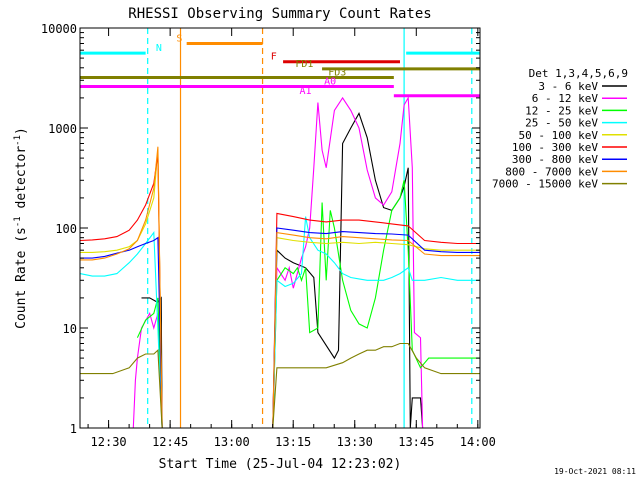  I want to click on mode-label-s: S, so click(179, 38).